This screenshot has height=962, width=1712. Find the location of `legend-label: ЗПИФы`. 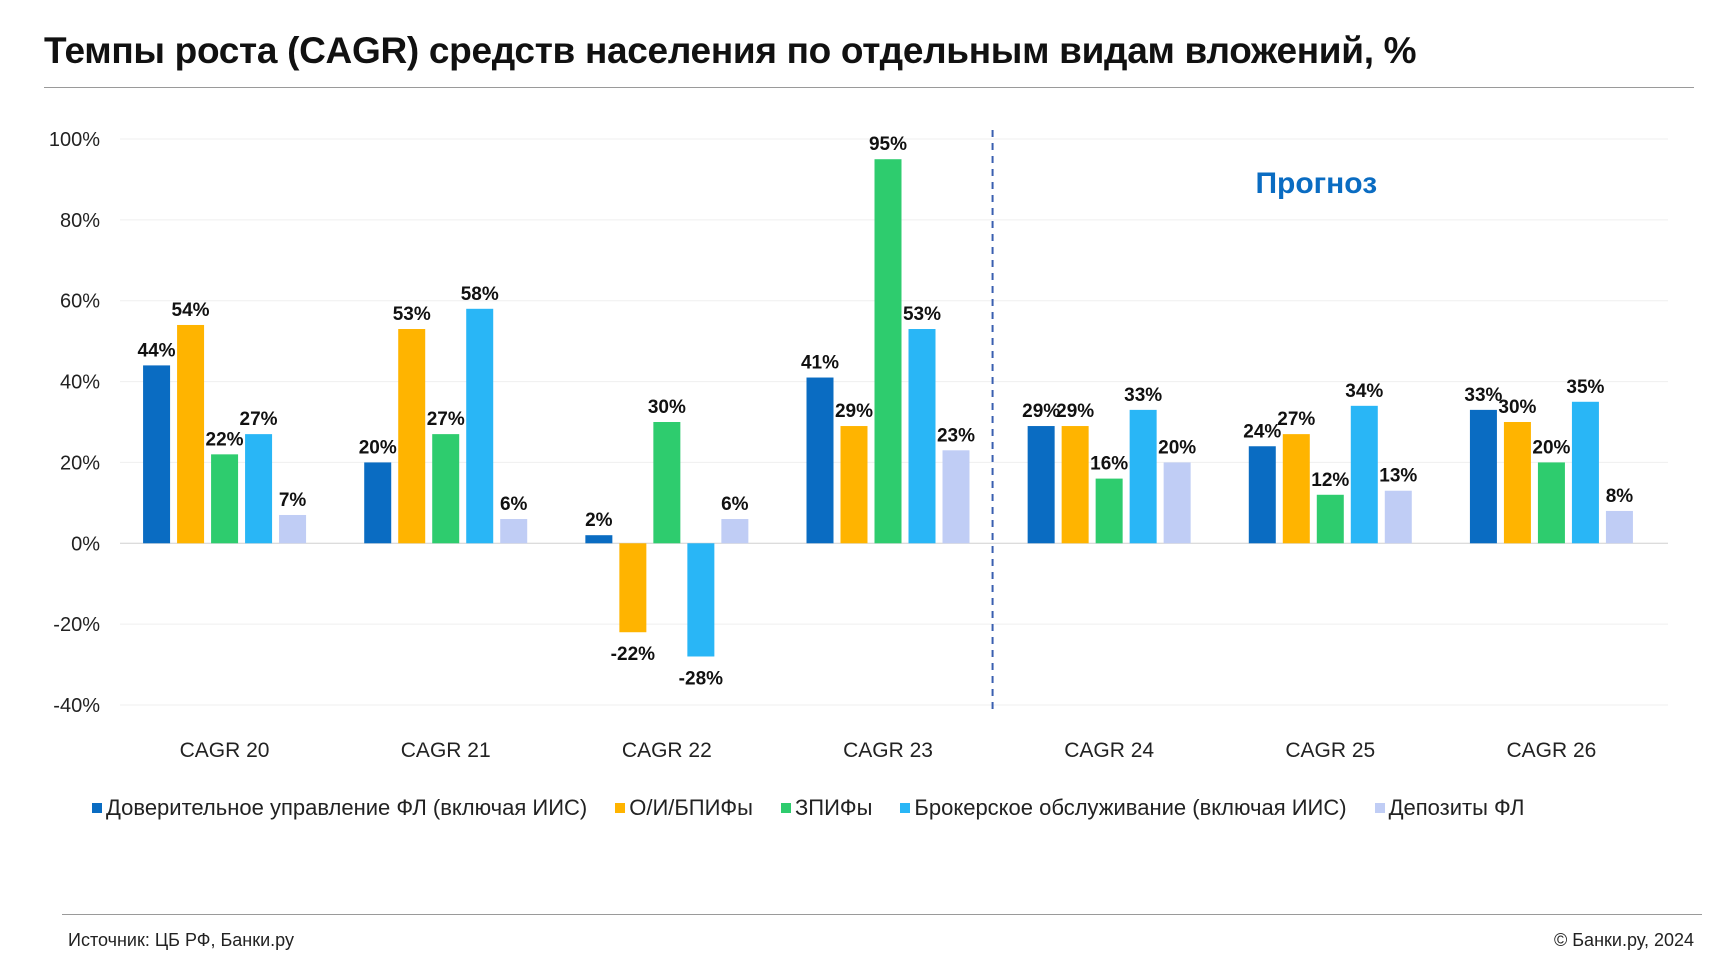

legend-label: ЗПИФы is located at coordinates (833, 807).